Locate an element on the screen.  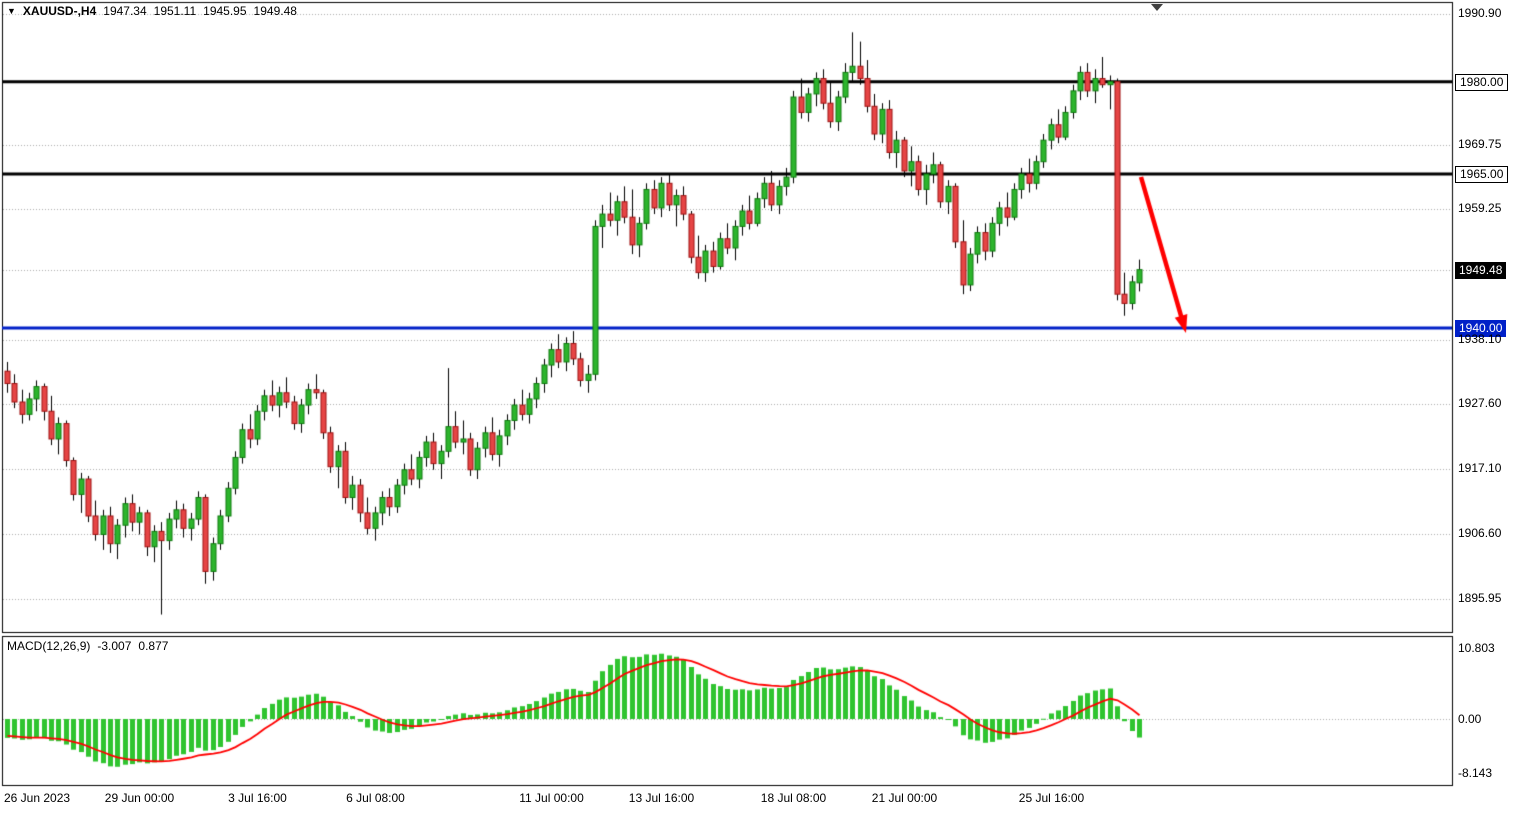
macd-indicator-label: MACD(12,26,9) -3.007 0.877 is located at coordinates (87, 646).